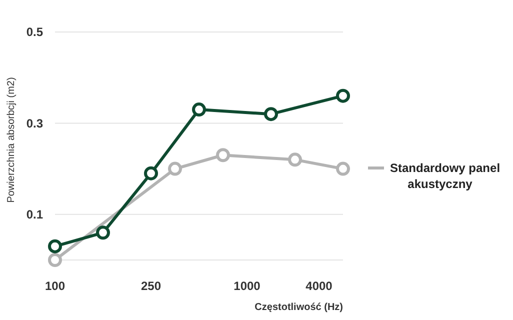 The image size is (513, 320). I want to click on x-tick-label: 1000, so click(247, 286).